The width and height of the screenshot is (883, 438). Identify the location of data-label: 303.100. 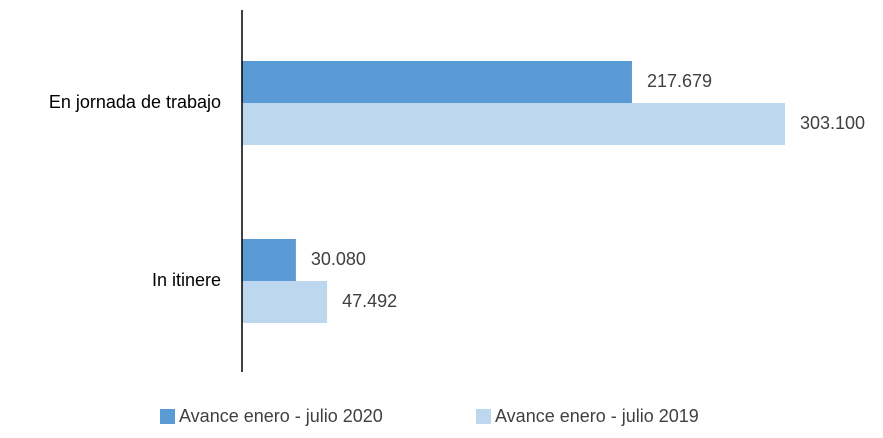
(832, 123).